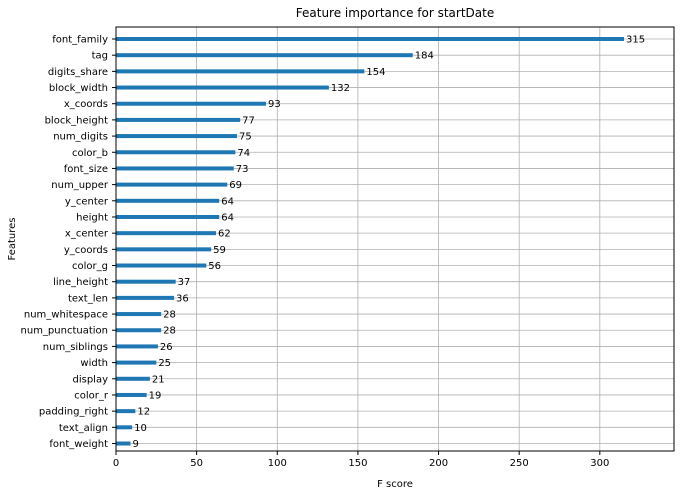  I want to click on y-tick-label: num_whitespace, so click(66, 315).